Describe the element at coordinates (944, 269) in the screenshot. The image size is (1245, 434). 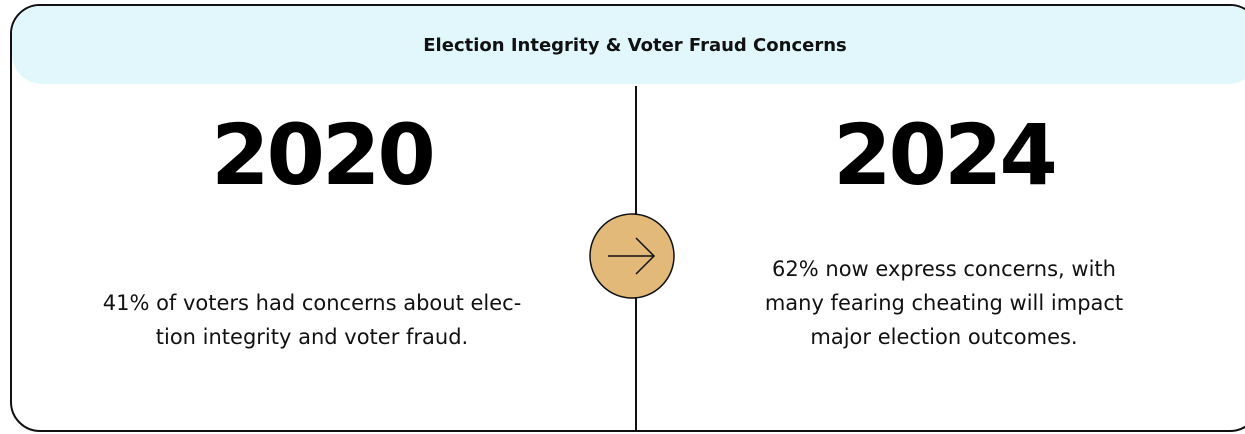
I see `text-line: 62% now express concerns, with` at that location.